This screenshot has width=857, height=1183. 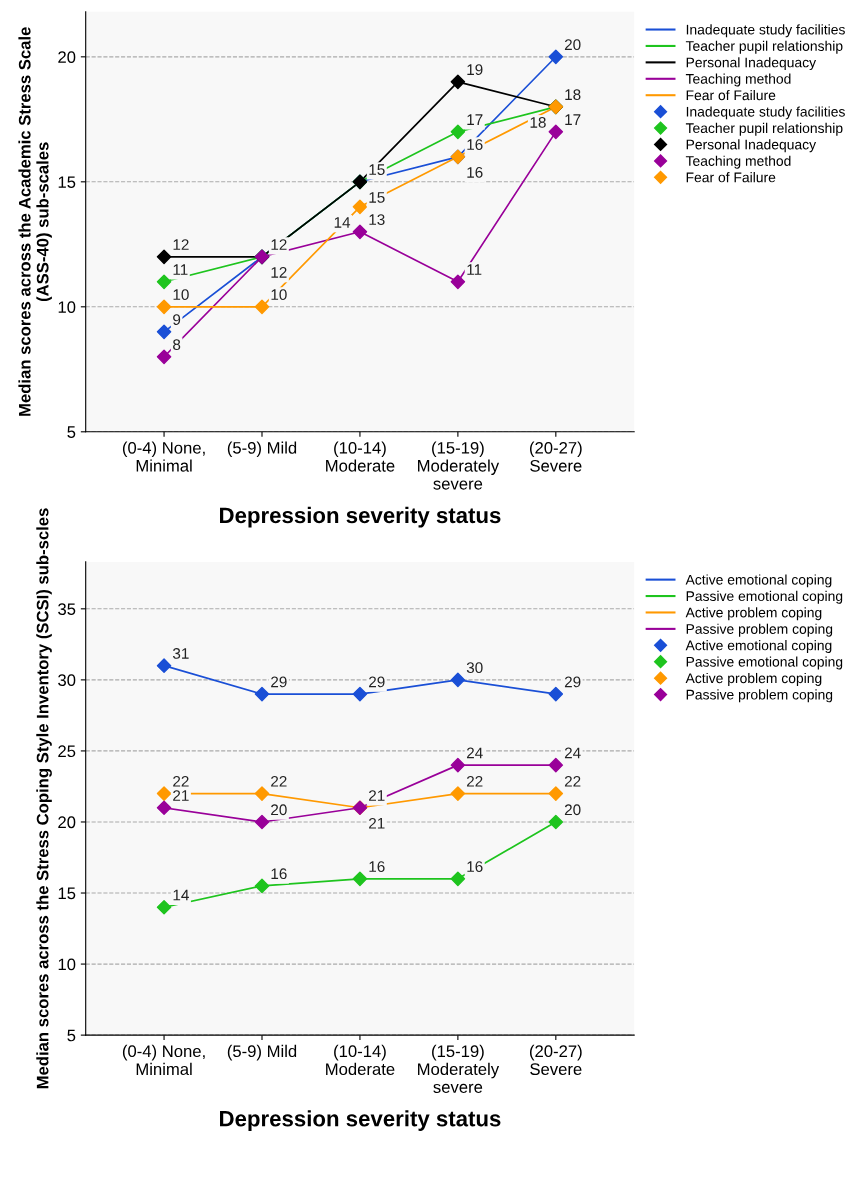 I want to click on text: Passive problem coping, so click(x=759, y=630).